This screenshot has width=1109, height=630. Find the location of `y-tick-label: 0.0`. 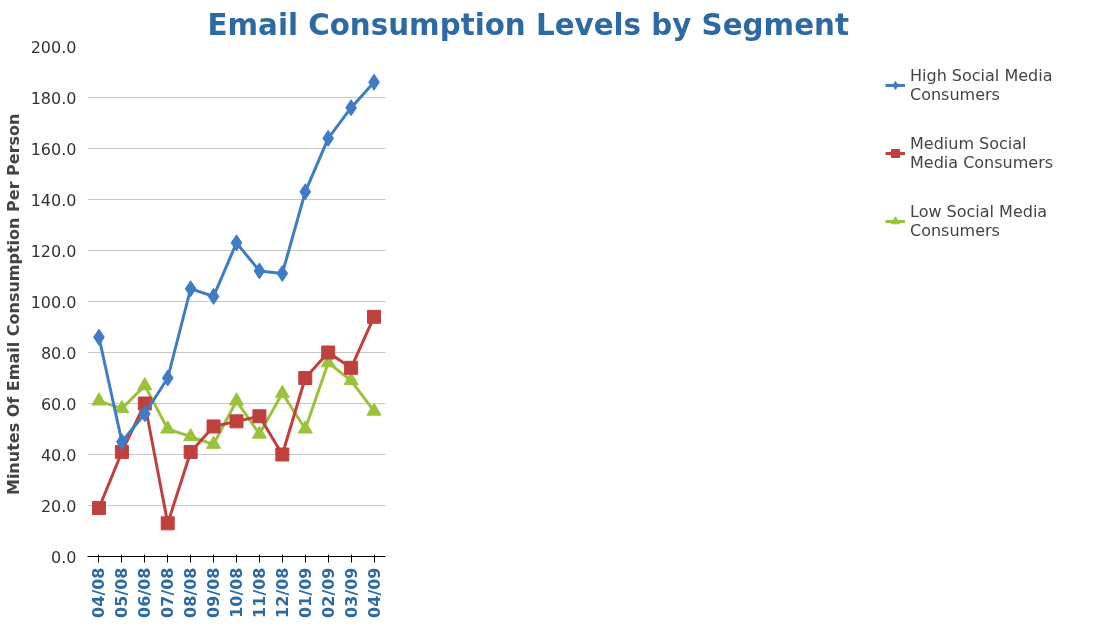

y-tick-label: 0.0 is located at coordinates (64, 557).